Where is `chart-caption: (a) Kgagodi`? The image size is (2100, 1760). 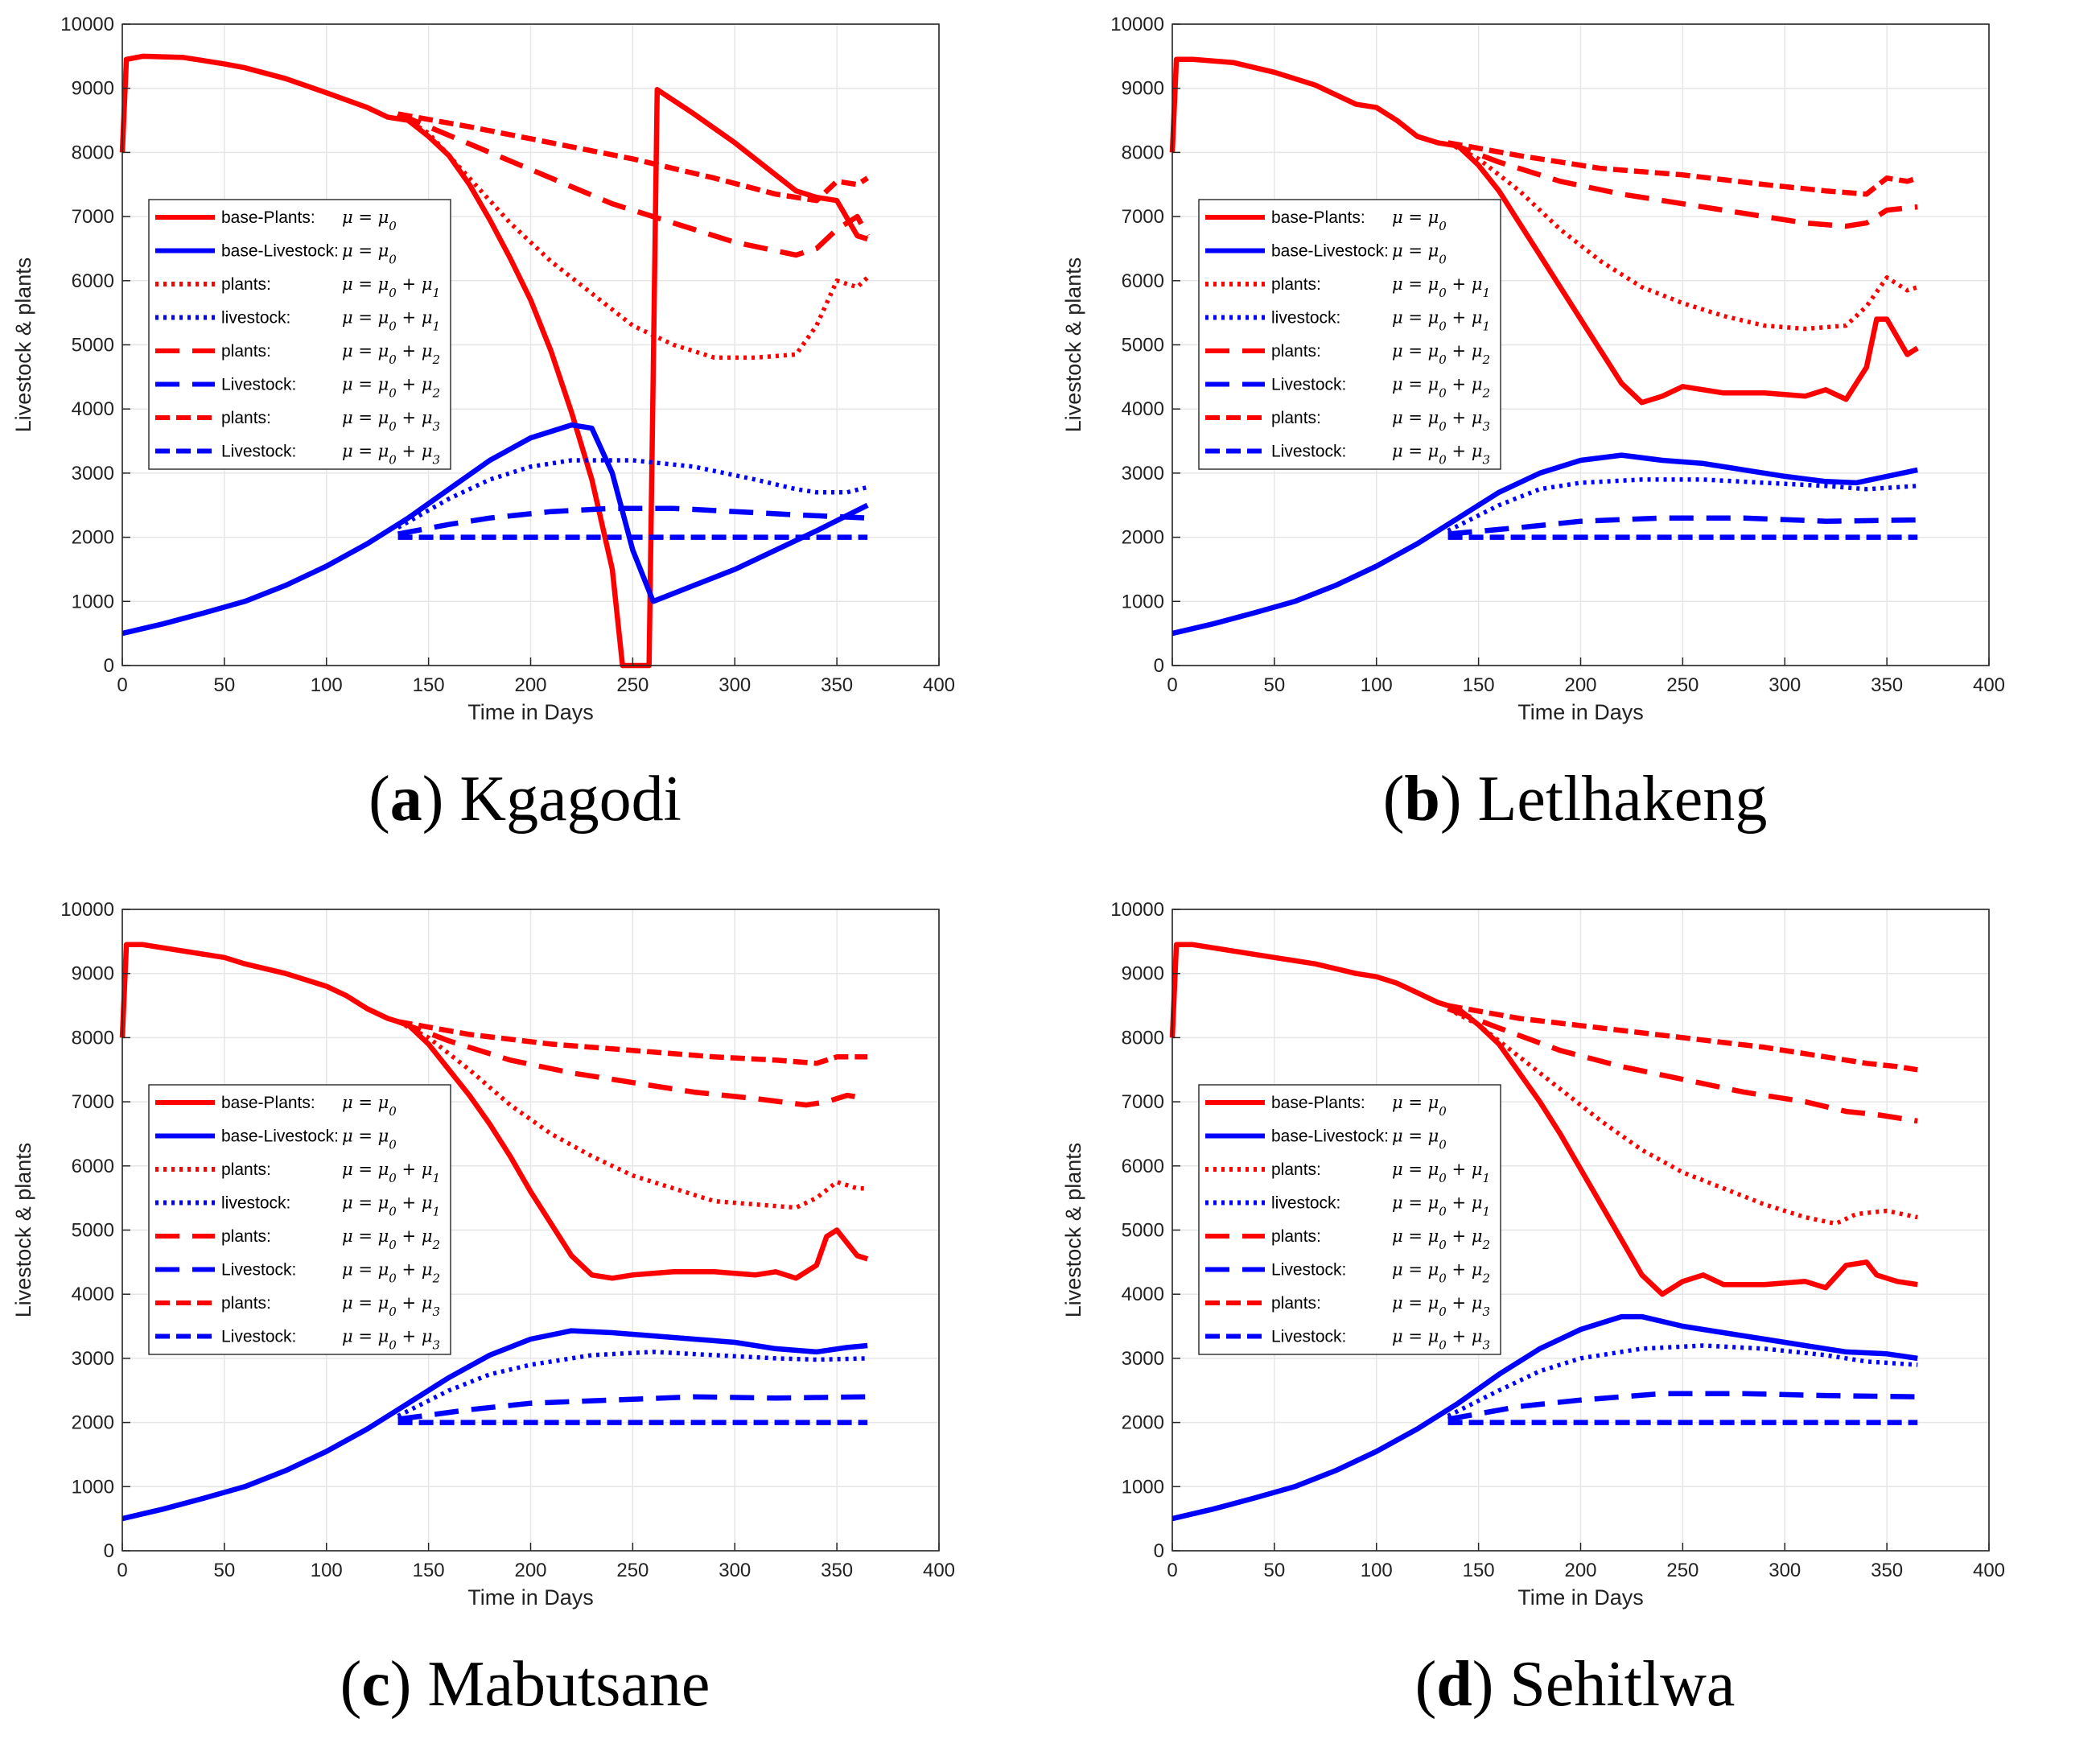 chart-caption: (a) Kgagodi is located at coordinates (525, 800).